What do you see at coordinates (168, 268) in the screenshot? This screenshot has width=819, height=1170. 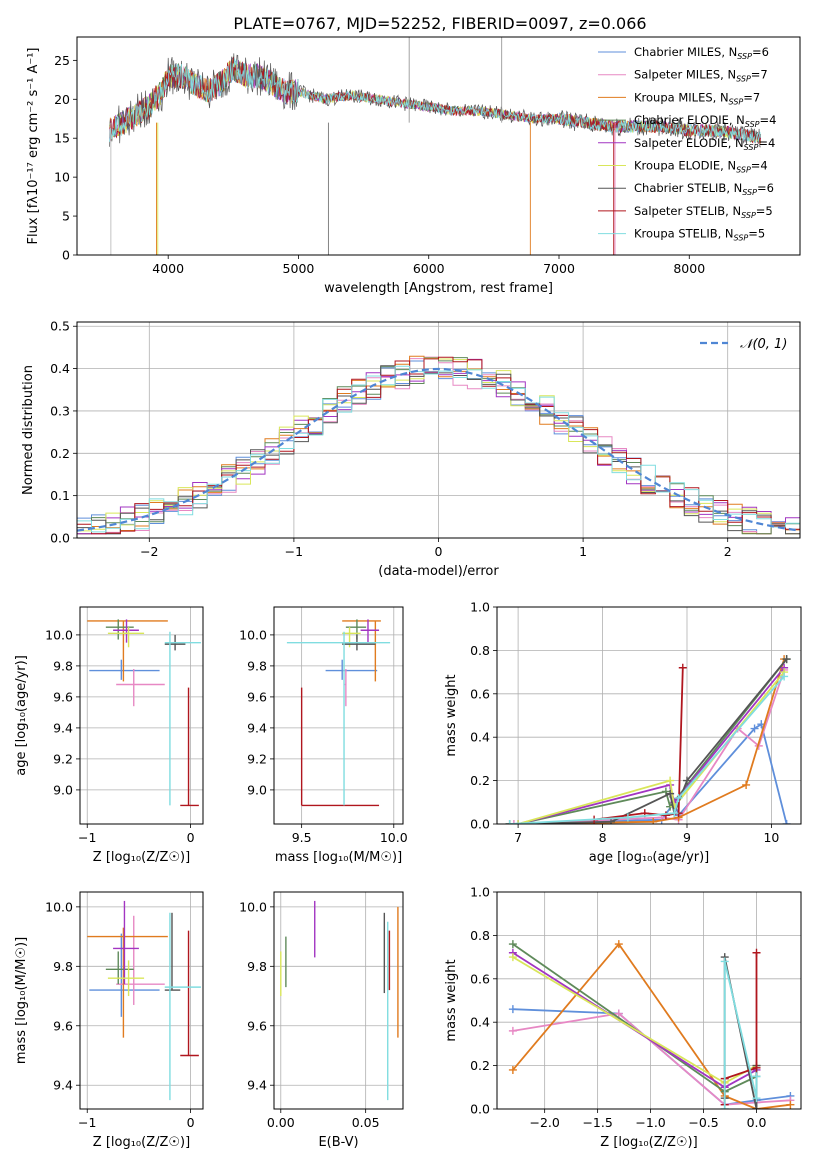 I see `x-tick-label: 4000` at bounding box center [168, 268].